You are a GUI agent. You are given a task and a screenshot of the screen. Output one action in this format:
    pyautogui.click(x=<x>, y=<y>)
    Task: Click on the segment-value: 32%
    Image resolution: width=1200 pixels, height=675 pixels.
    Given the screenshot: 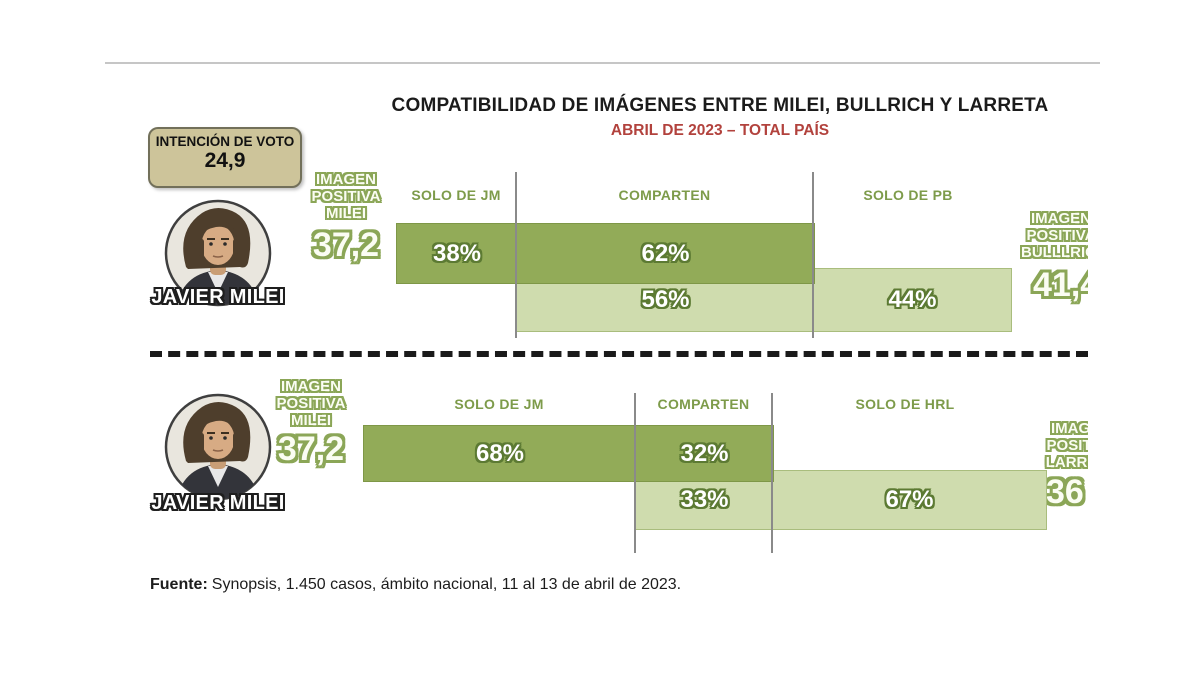 What is the action you would take?
    pyautogui.click(x=704, y=453)
    